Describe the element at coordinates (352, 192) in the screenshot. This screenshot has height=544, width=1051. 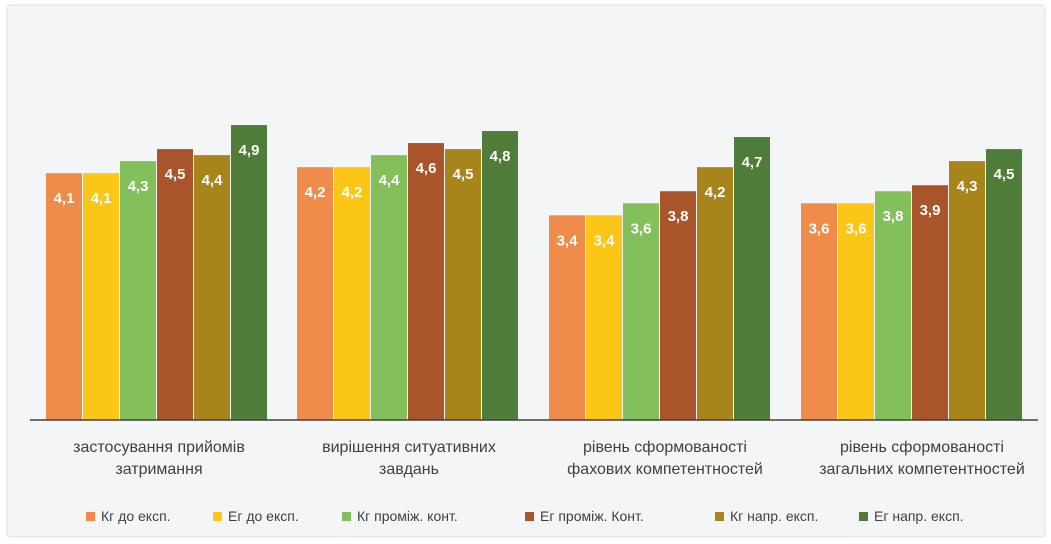
I see `data-label-2-2: 4,2` at that location.